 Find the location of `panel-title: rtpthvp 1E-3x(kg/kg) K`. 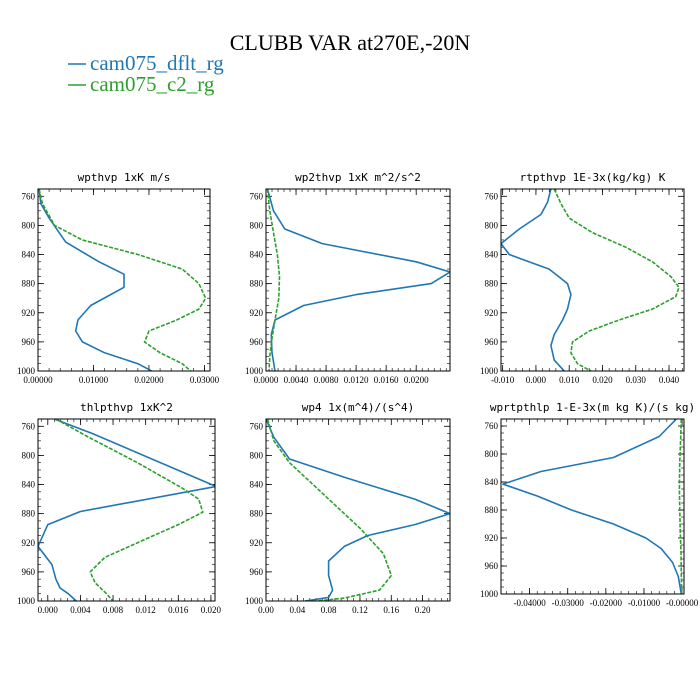

panel-title: rtpthvp 1E-3x(kg/kg) K is located at coordinates (593, 177).